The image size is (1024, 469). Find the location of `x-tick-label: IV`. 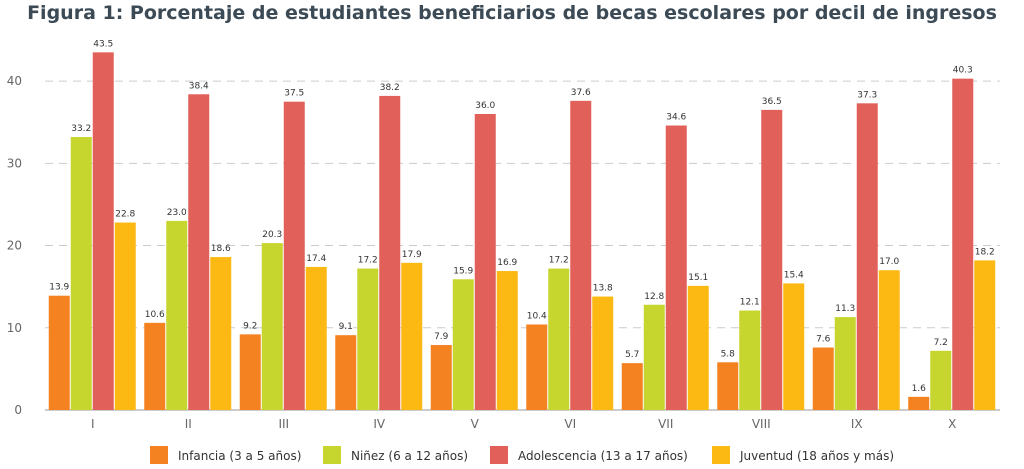

x-tick-label: IV is located at coordinates (379, 424).